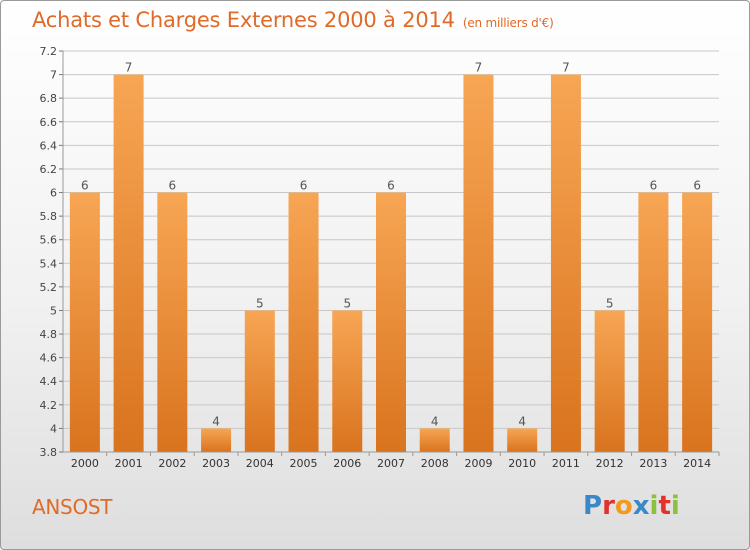  Describe the element at coordinates (172, 463) in the screenshot. I see `x-tick-label: 2002` at that location.